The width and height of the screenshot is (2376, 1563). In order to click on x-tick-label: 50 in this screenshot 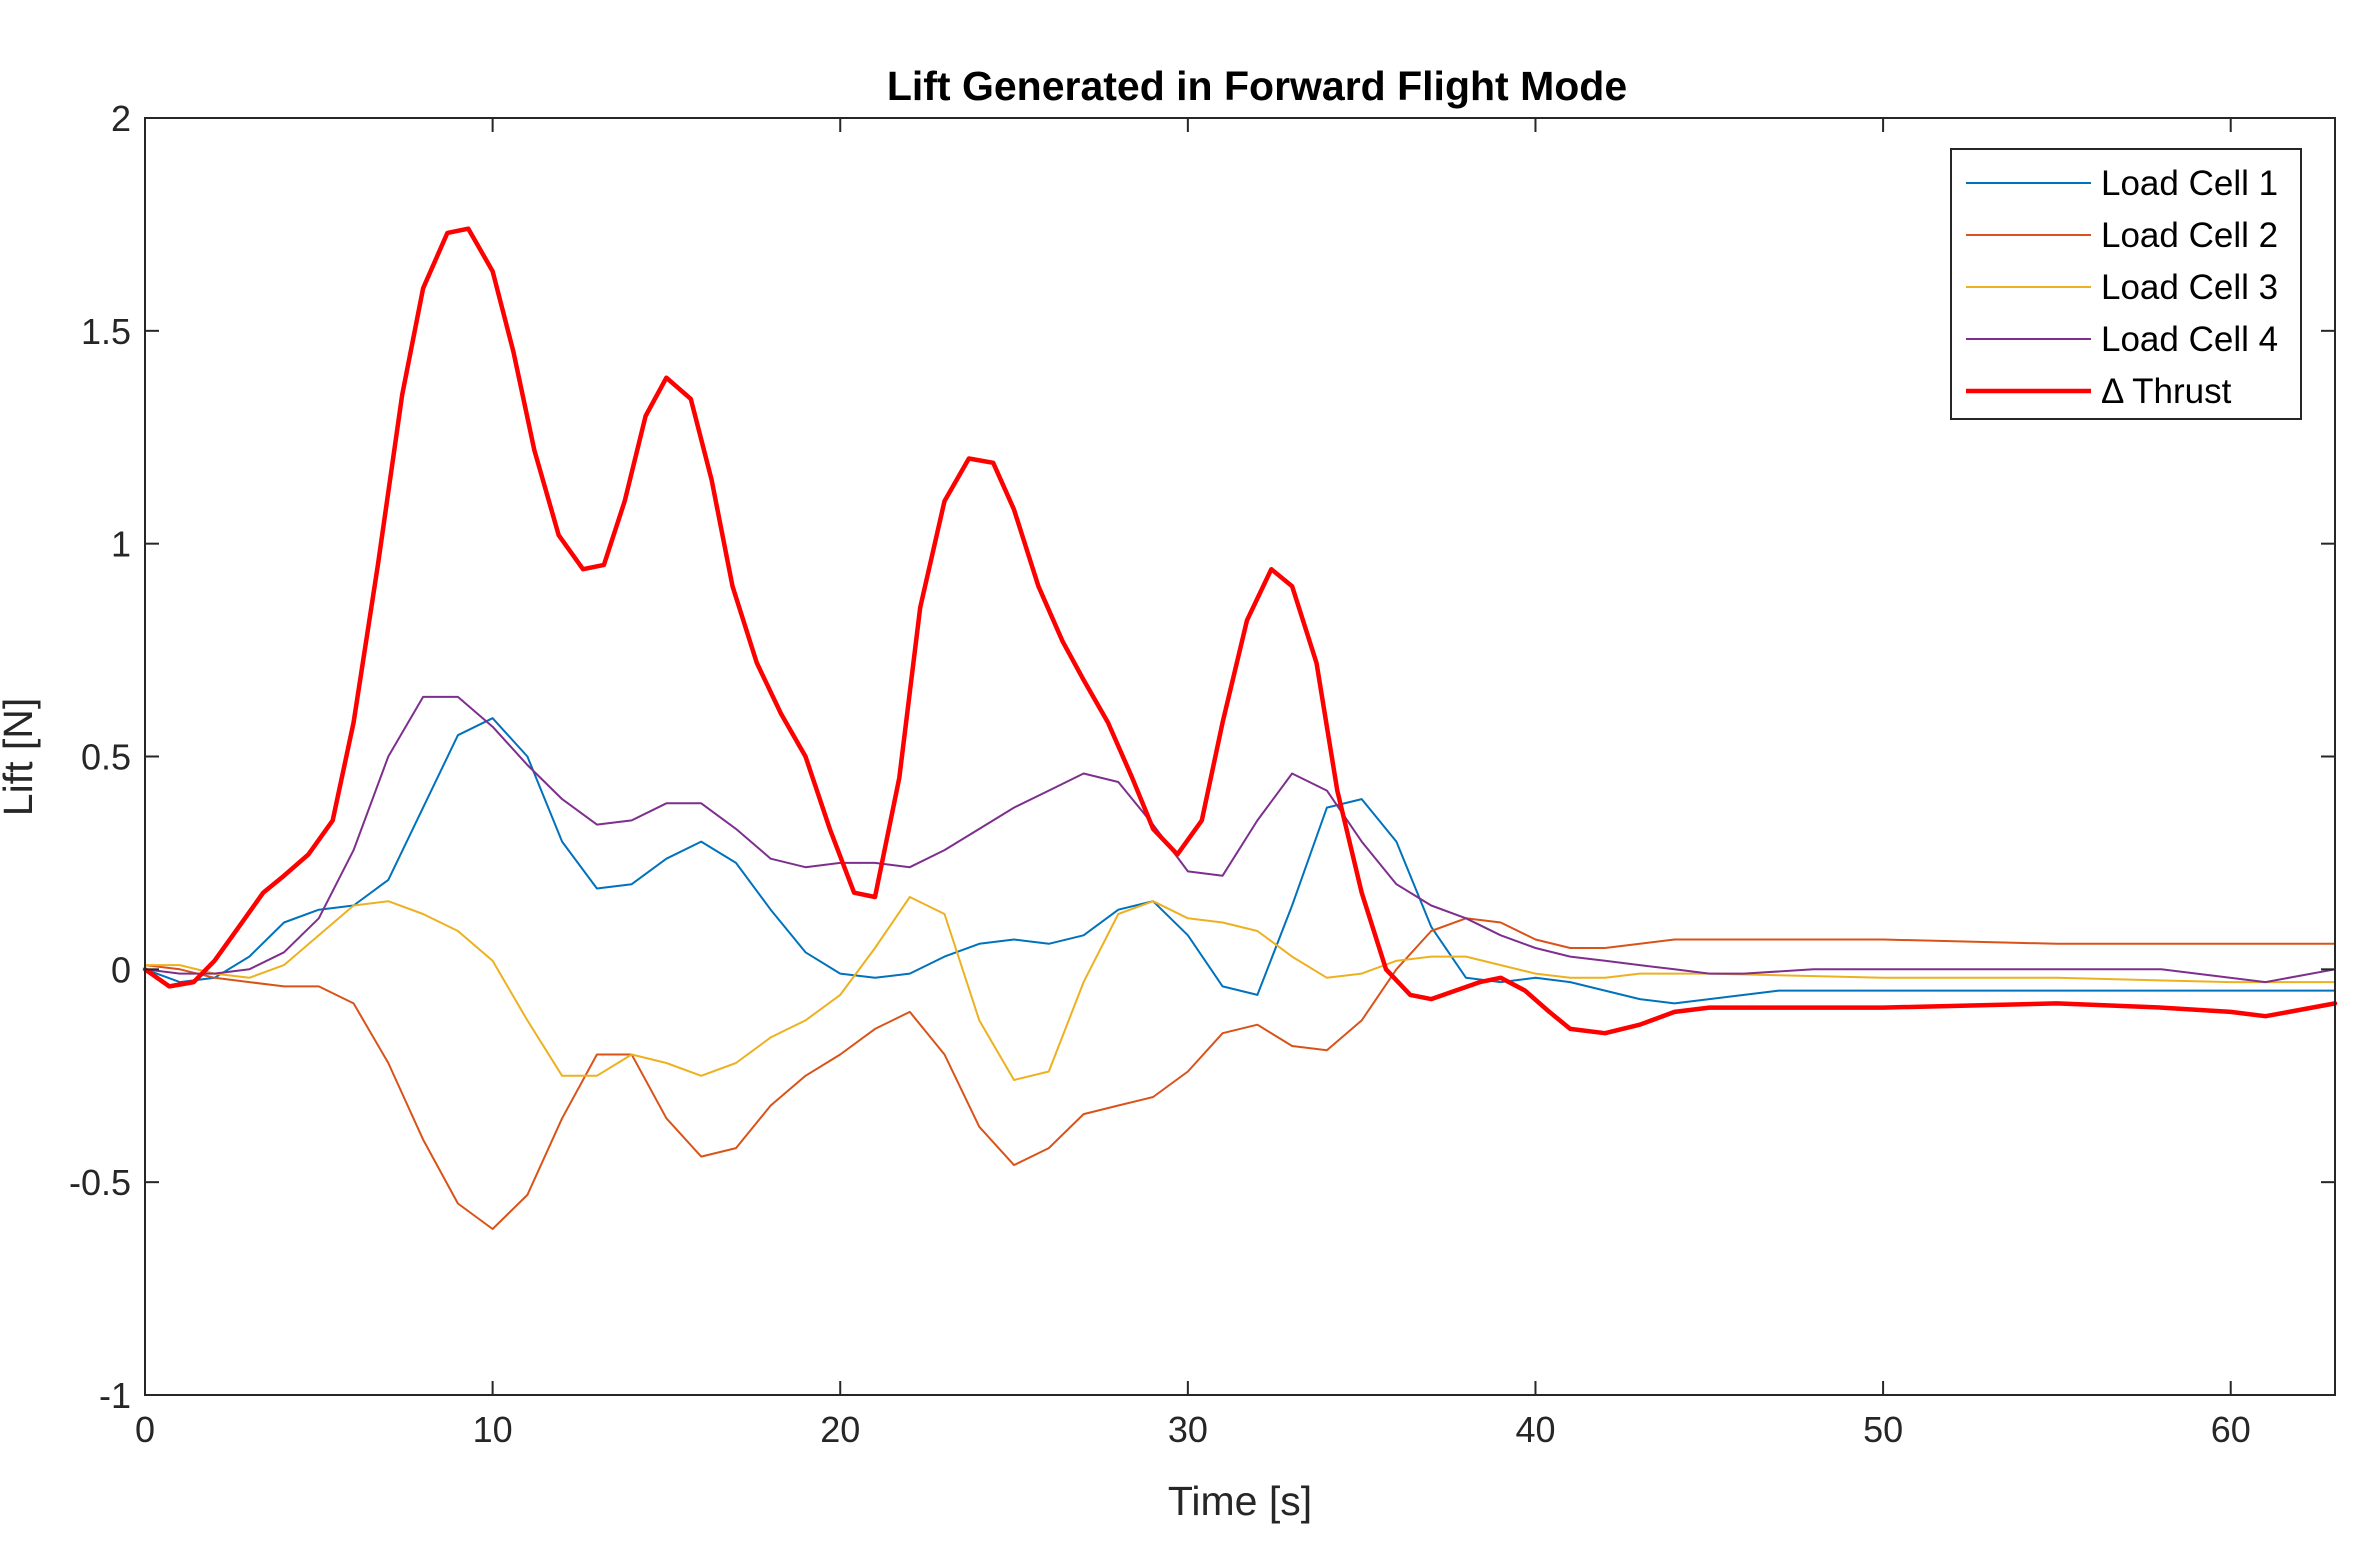, I will do `click(1883, 1429)`.